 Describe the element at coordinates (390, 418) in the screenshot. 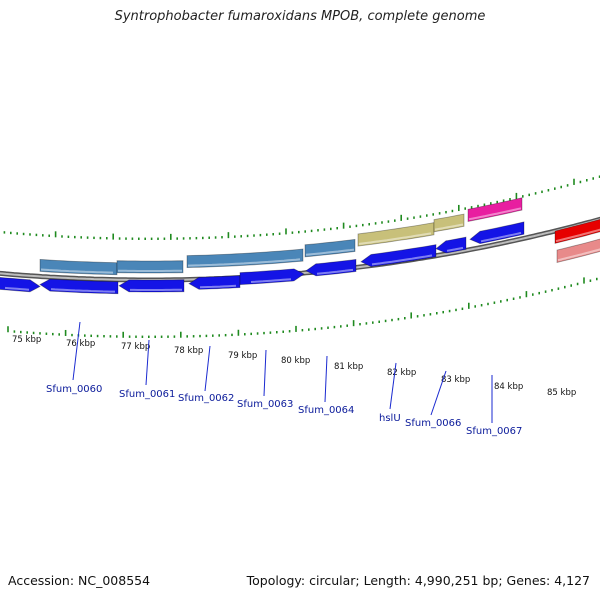

I see `gene-label: hslU` at that location.